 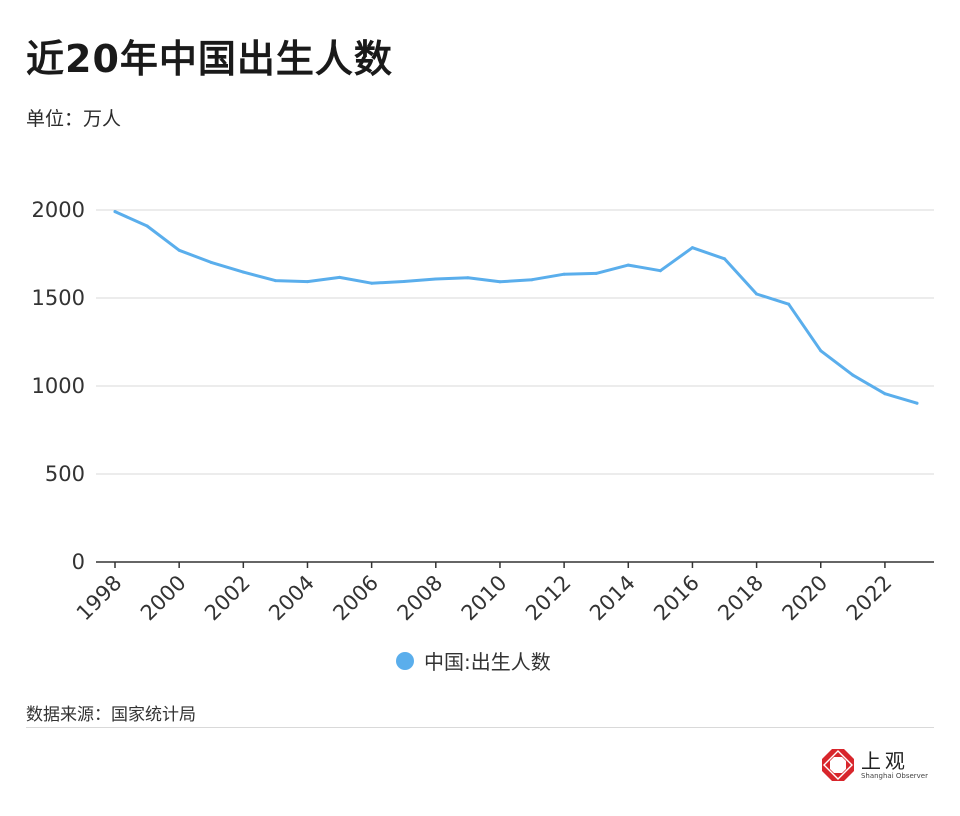 I want to click on x-tick-label: 2020, so click(x=805, y=598).